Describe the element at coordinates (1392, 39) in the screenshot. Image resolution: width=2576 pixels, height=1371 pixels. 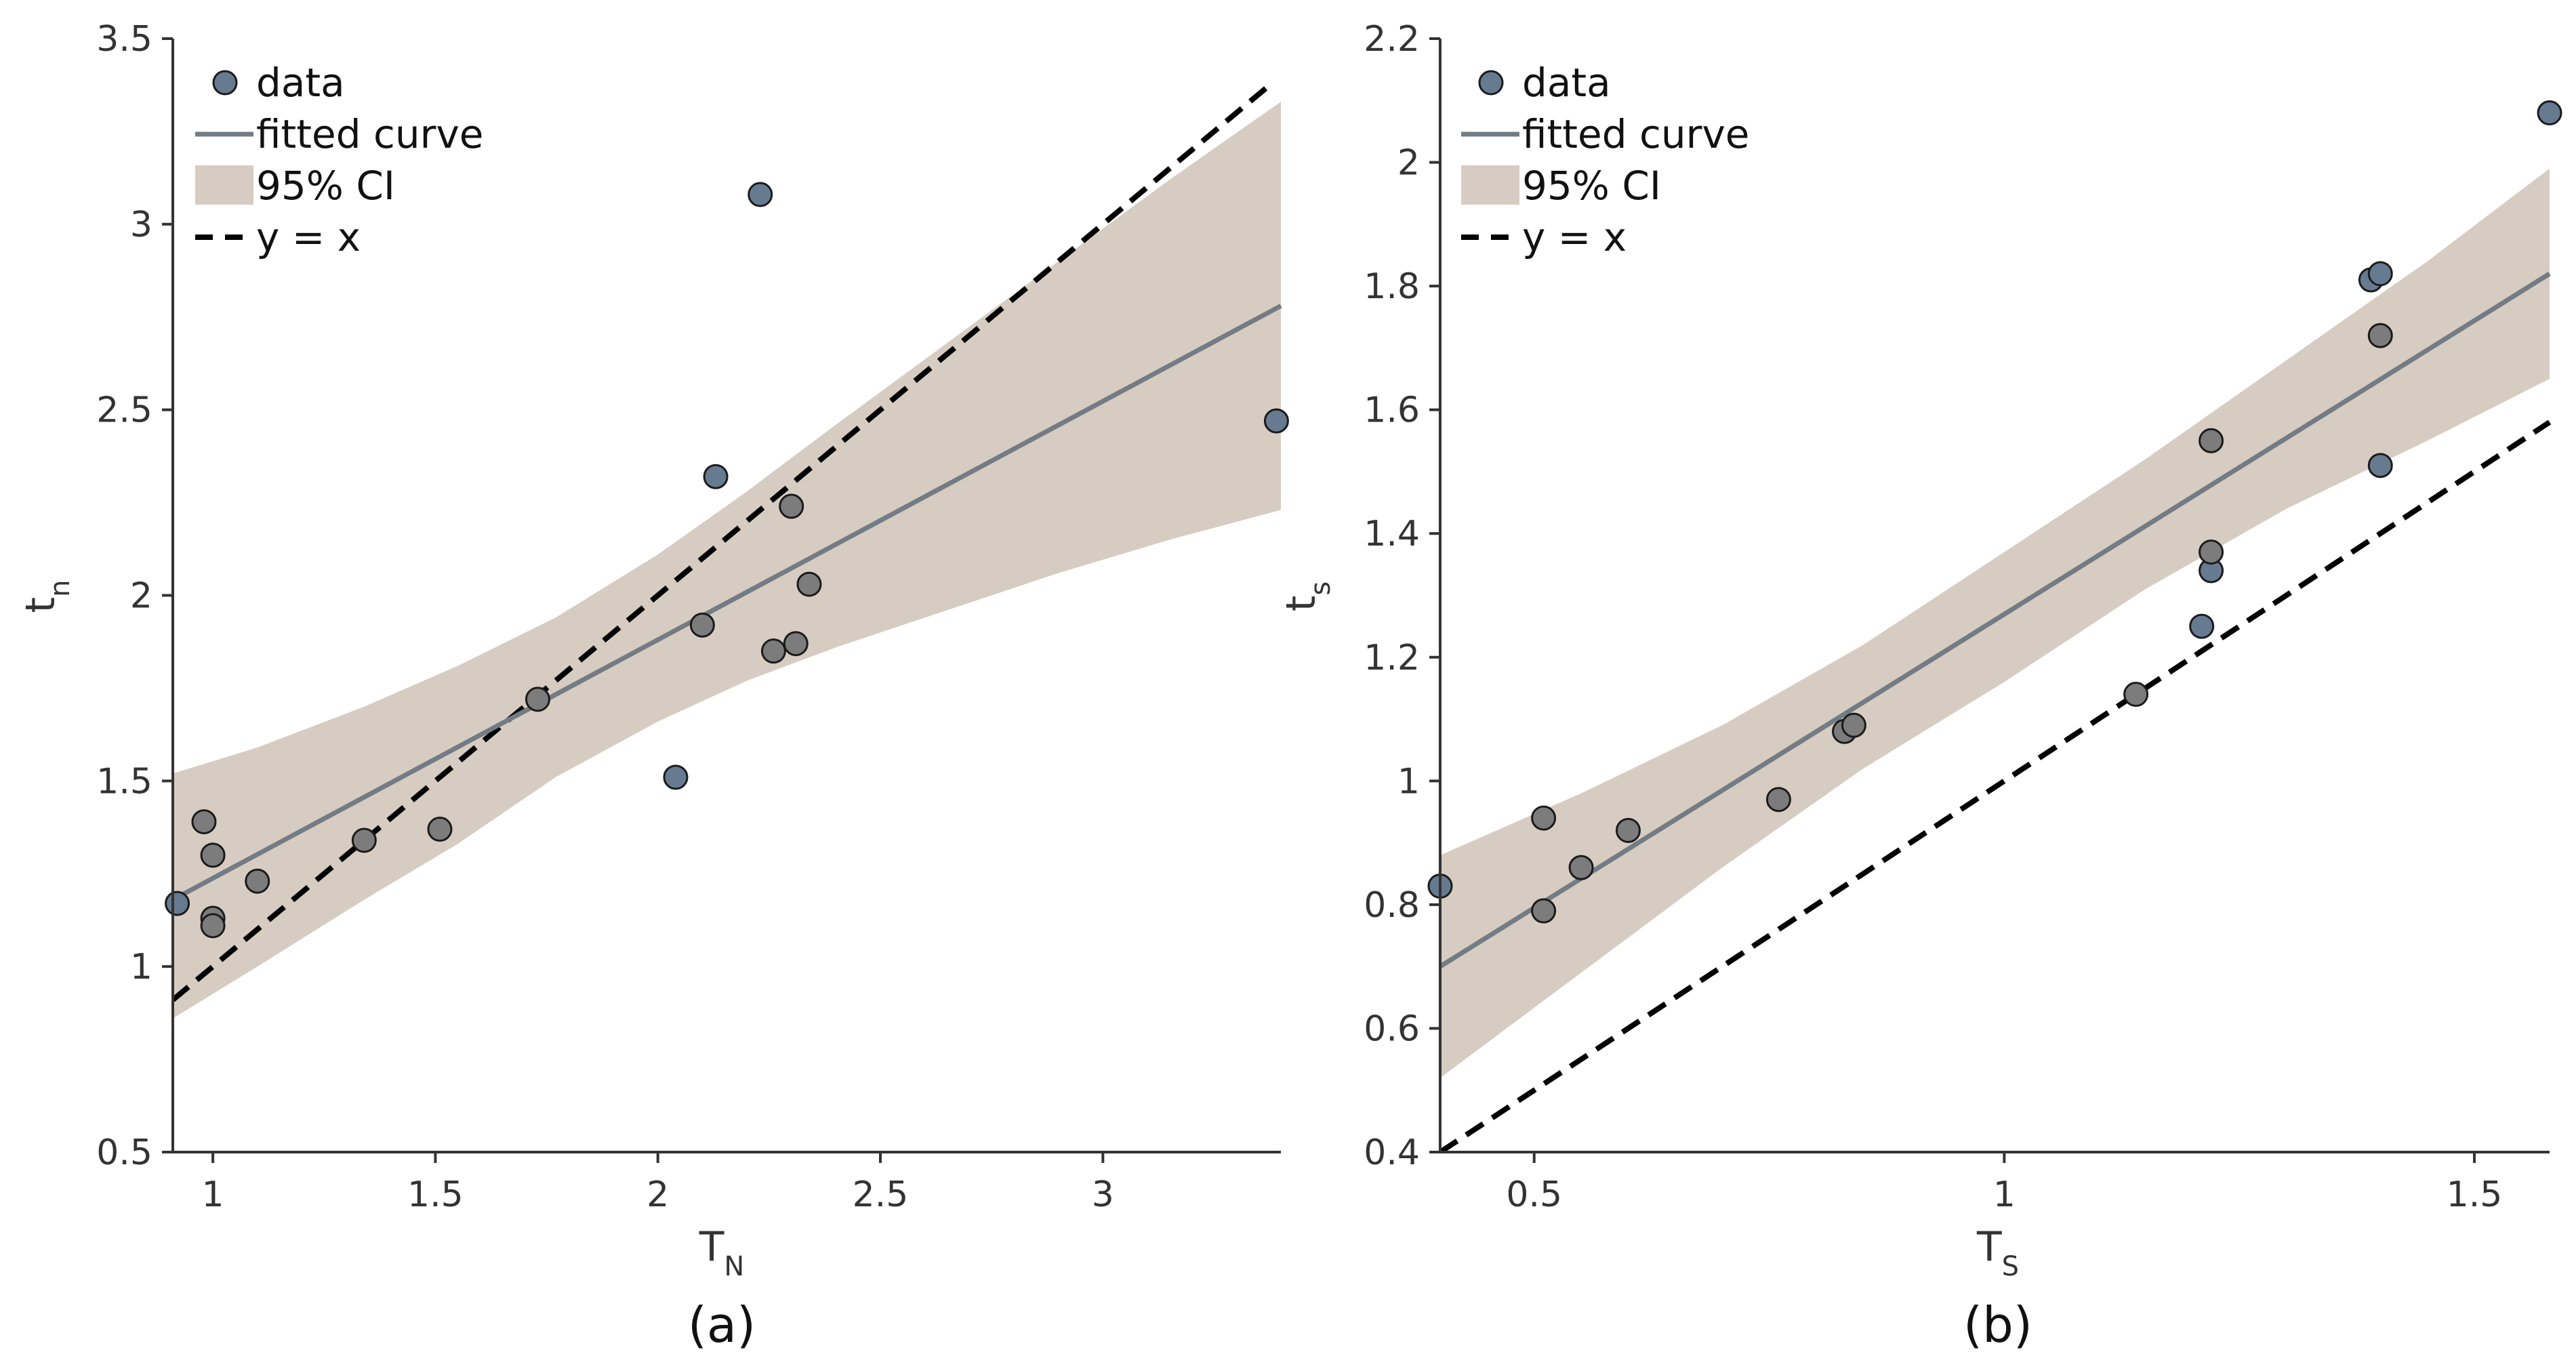
I see `y-tick-label: 2.2` at that location.